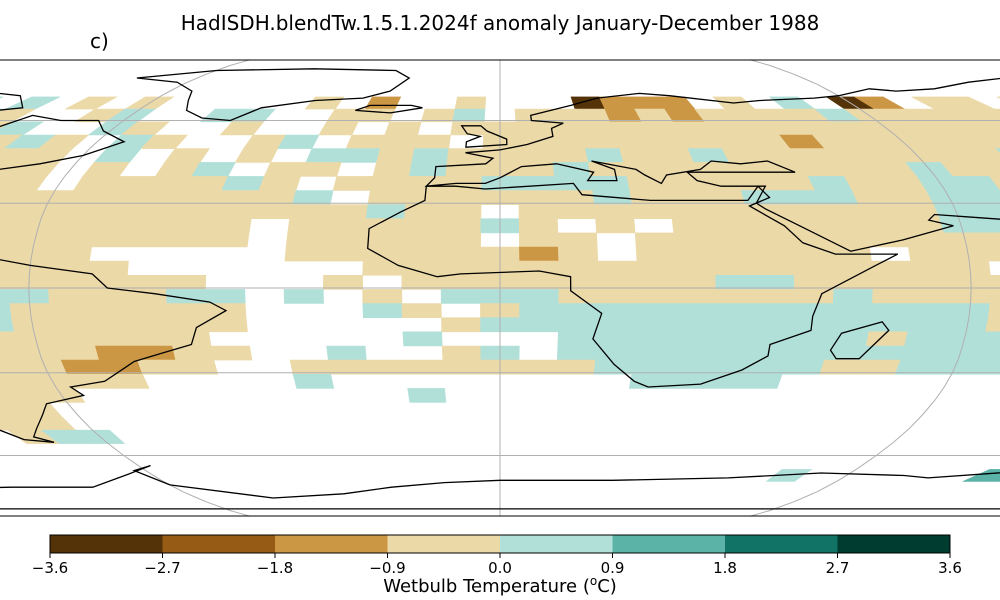 Image resolution: width=1000 pixels, height=600 pixels. I want to click on coastline-greenland, so click(273, 95).